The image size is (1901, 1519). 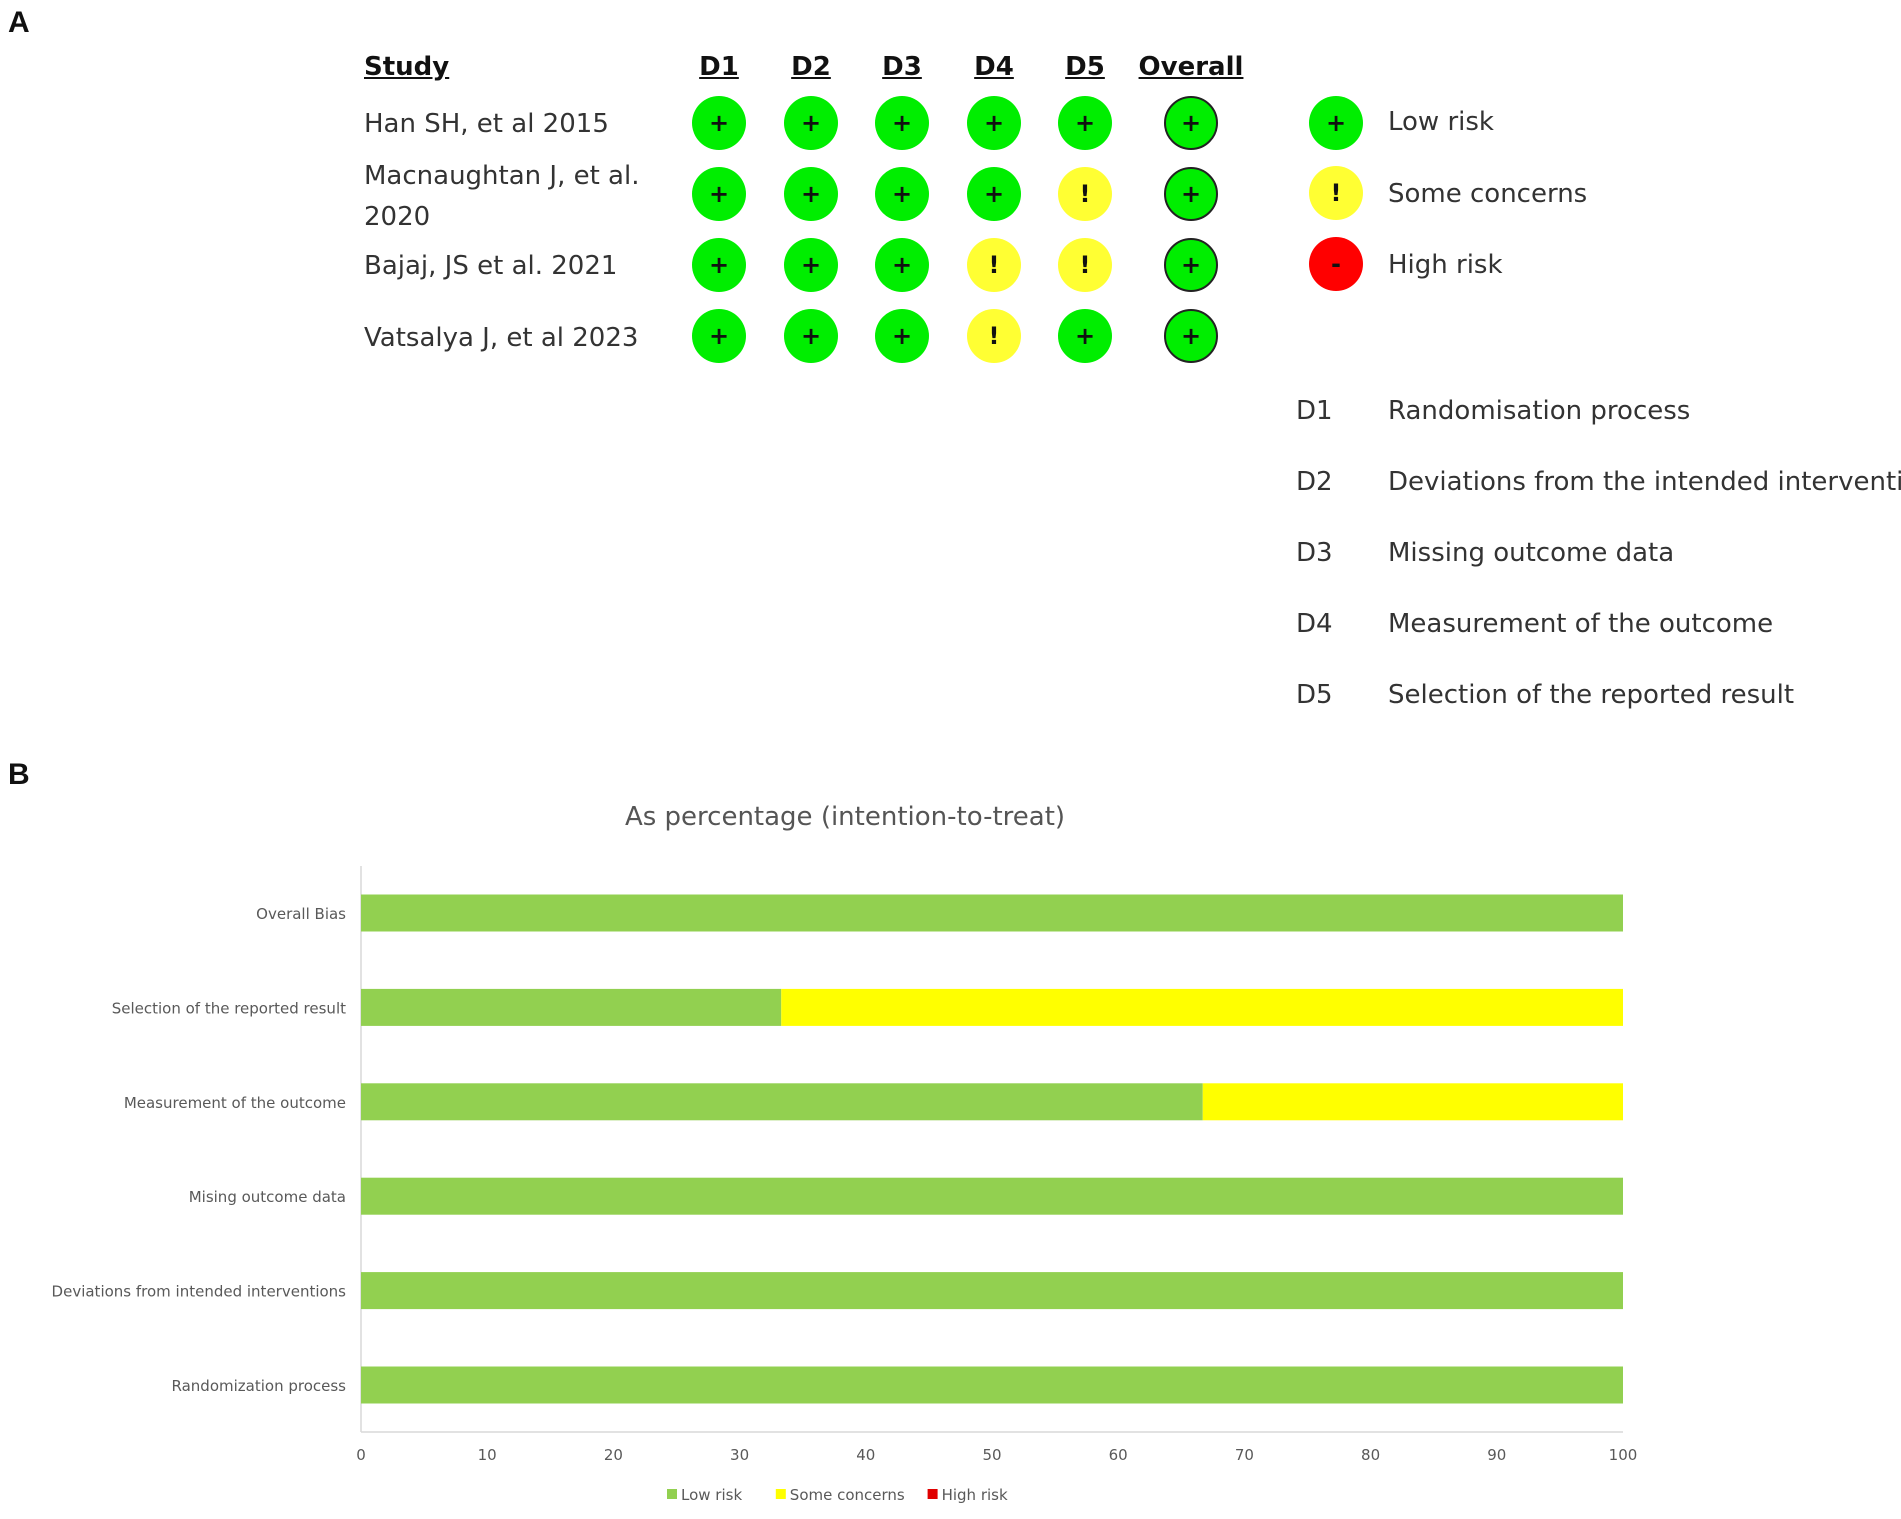 What do you see at coordinates (361, 1455) in the screenshot?
I see `x-tick-label: 0` at bounding box center [361, 1455].